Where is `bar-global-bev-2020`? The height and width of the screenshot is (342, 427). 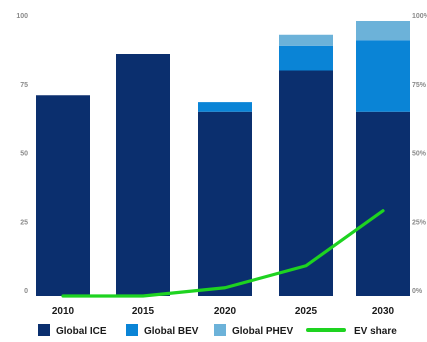
bar-global-bev-2020 is located at coordinates (225, 107).